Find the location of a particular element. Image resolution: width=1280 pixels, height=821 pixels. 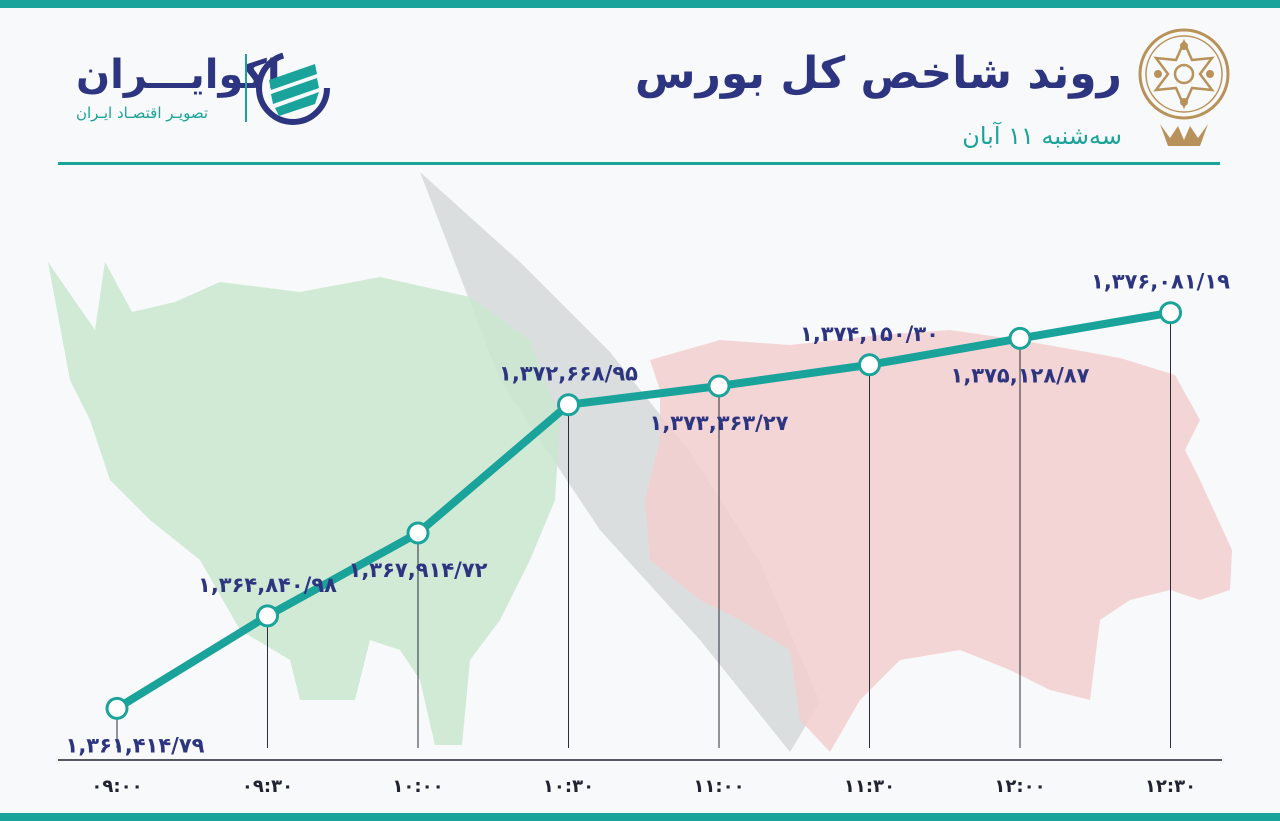

data-label: ۱,۳۶۱,۴۱۴/۷۹ is located at coordinates (135, 745).